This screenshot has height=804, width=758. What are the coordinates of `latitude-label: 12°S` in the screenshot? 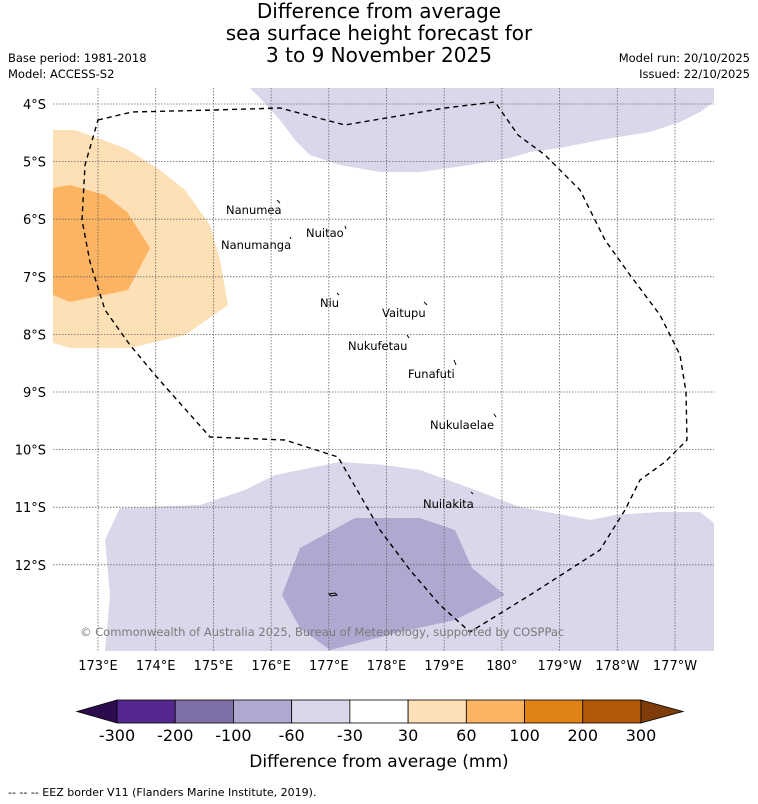 It's located at (30, 566).